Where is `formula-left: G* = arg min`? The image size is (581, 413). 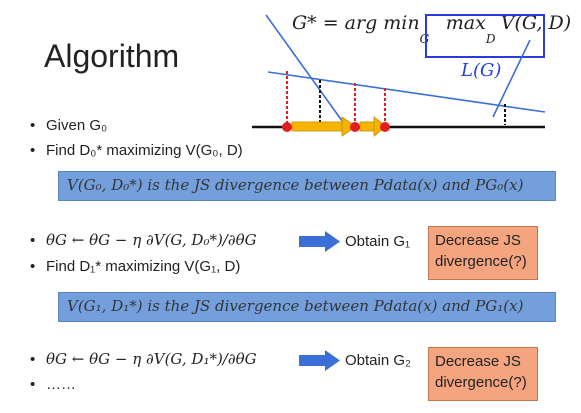 formula-left: G* = arg min is located at coordinates (356, 23).